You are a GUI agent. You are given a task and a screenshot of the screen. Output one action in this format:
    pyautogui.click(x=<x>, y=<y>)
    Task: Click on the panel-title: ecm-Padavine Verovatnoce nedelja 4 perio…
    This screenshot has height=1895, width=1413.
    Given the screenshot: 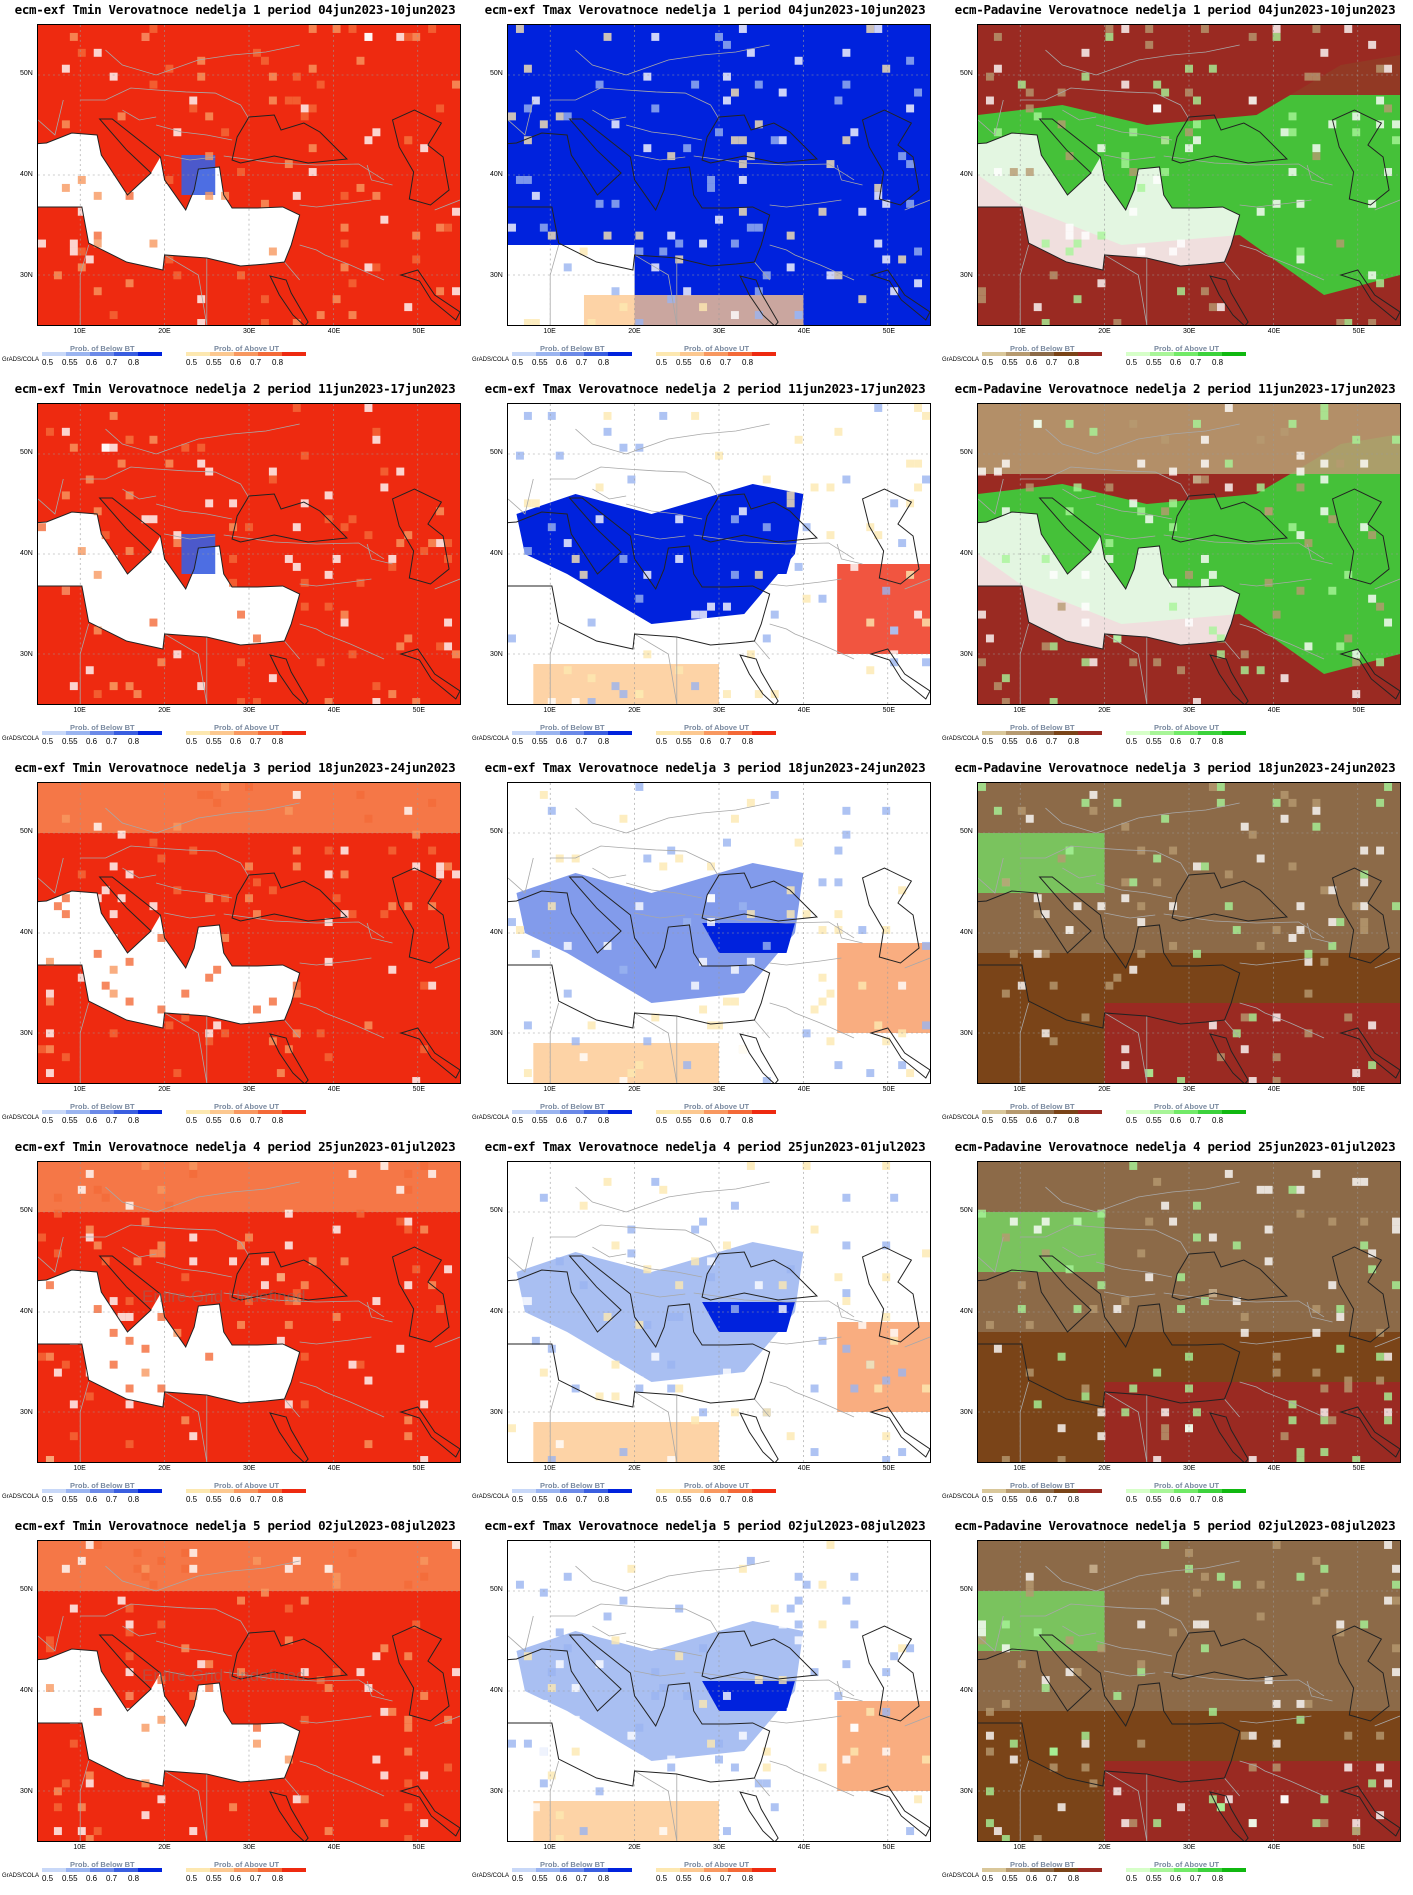 What is the action you would take?
    pyautogui.click(x=1175, y=1146)
    